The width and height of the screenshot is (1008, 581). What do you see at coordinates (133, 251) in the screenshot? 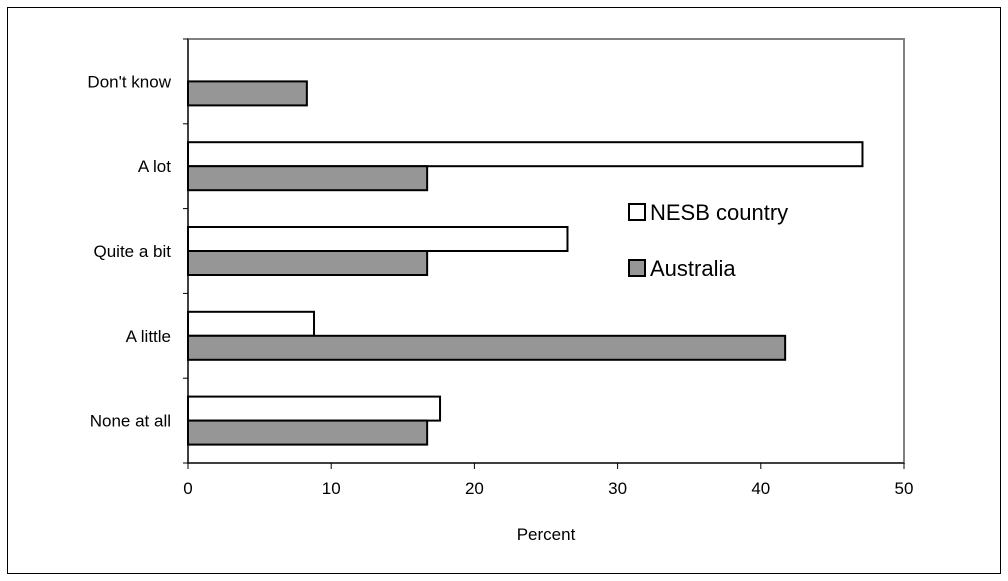
I see `category-label: Quite a bit` at bounding box center [133, 251].